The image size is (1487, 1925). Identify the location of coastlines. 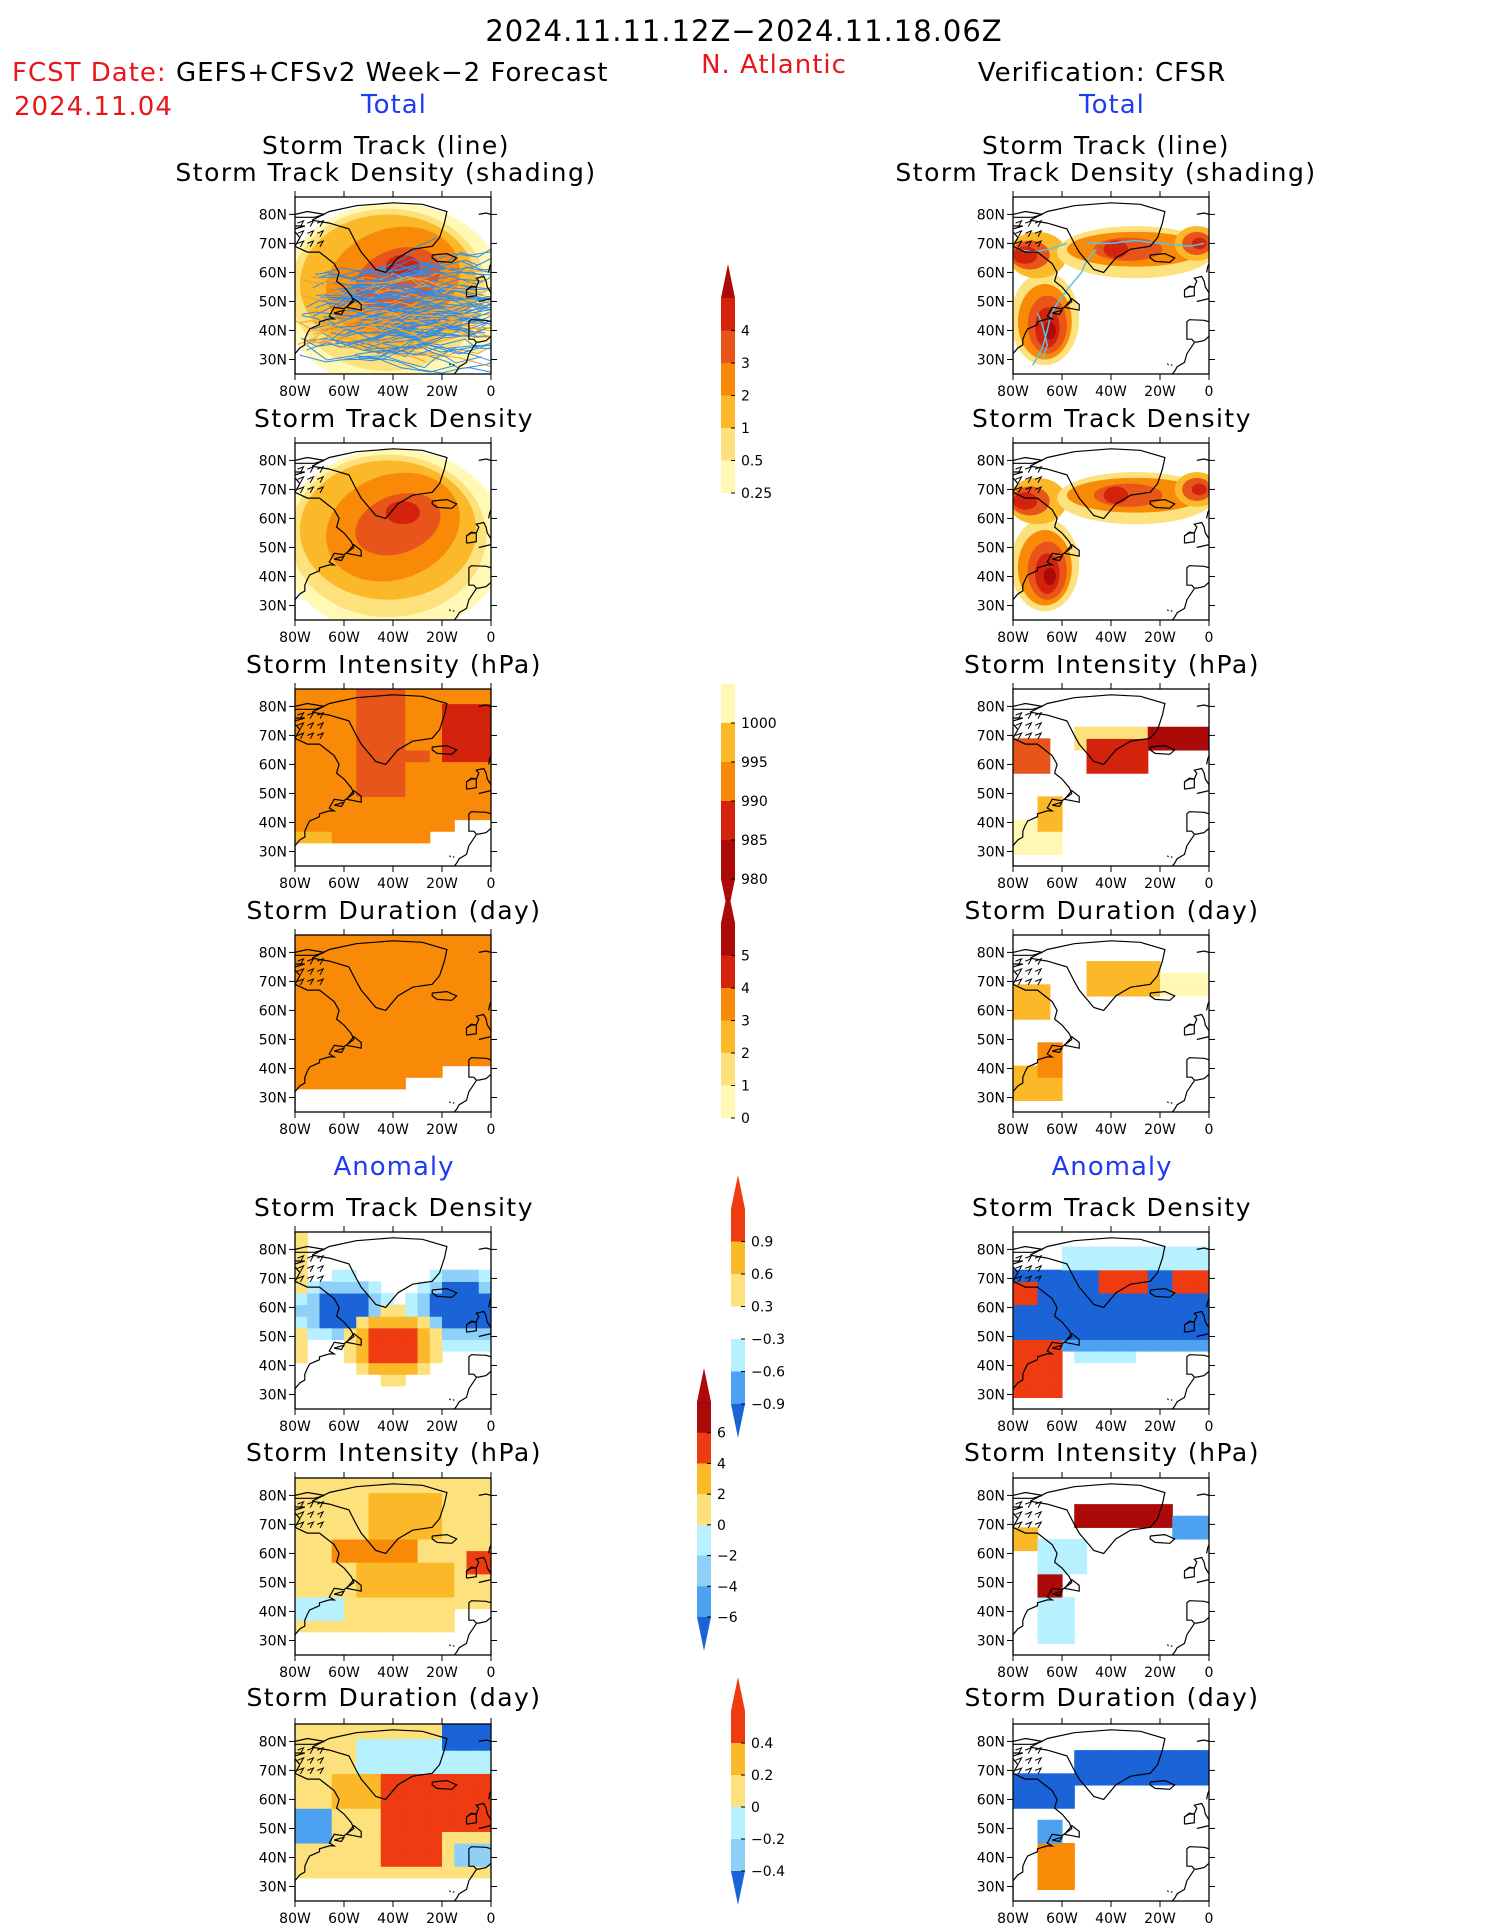
(393, 534).